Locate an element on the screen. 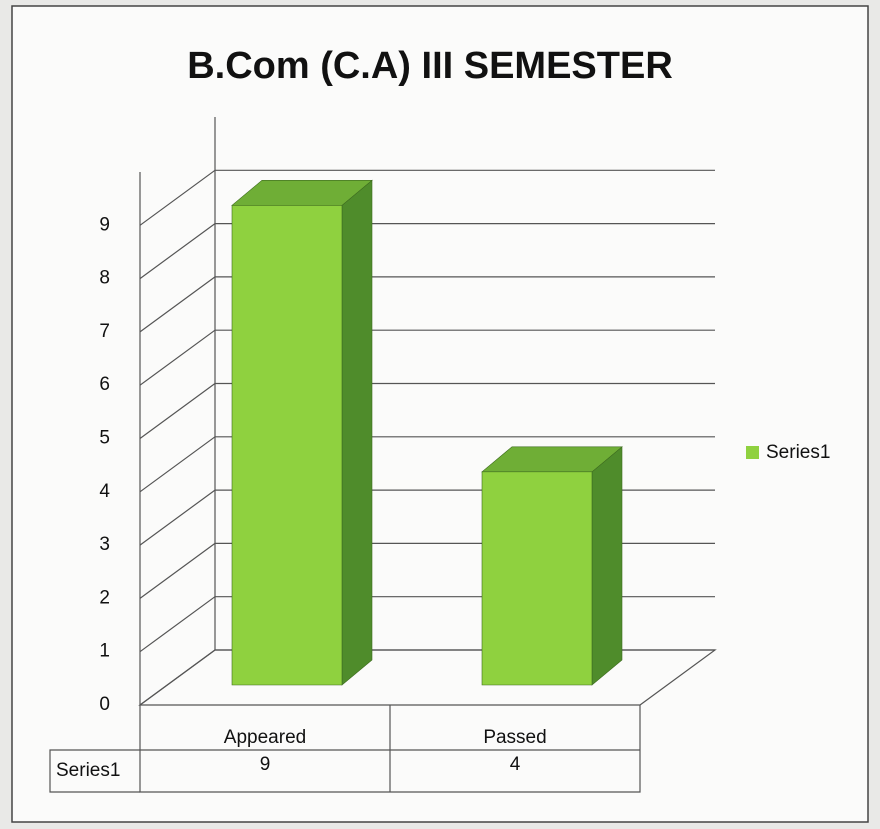 The width and height of the screenshot is (880, 829). table-border is located at coordinates (94, 771).